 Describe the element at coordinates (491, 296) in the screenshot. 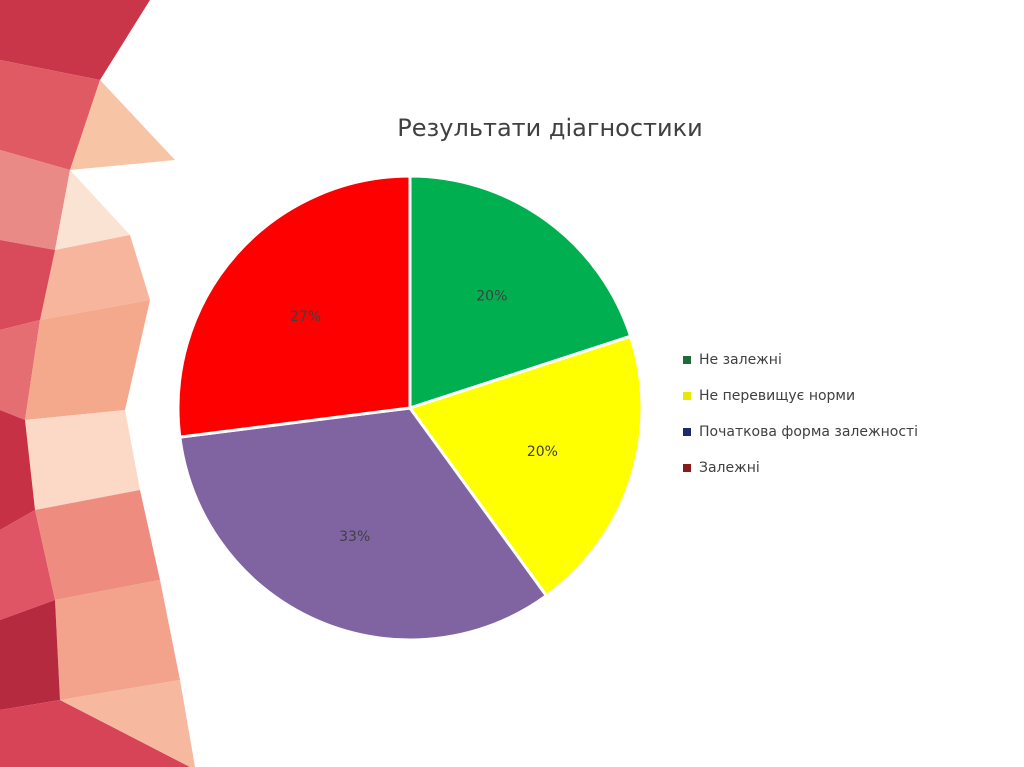

I see `slice-label-1: 20%` at that location.